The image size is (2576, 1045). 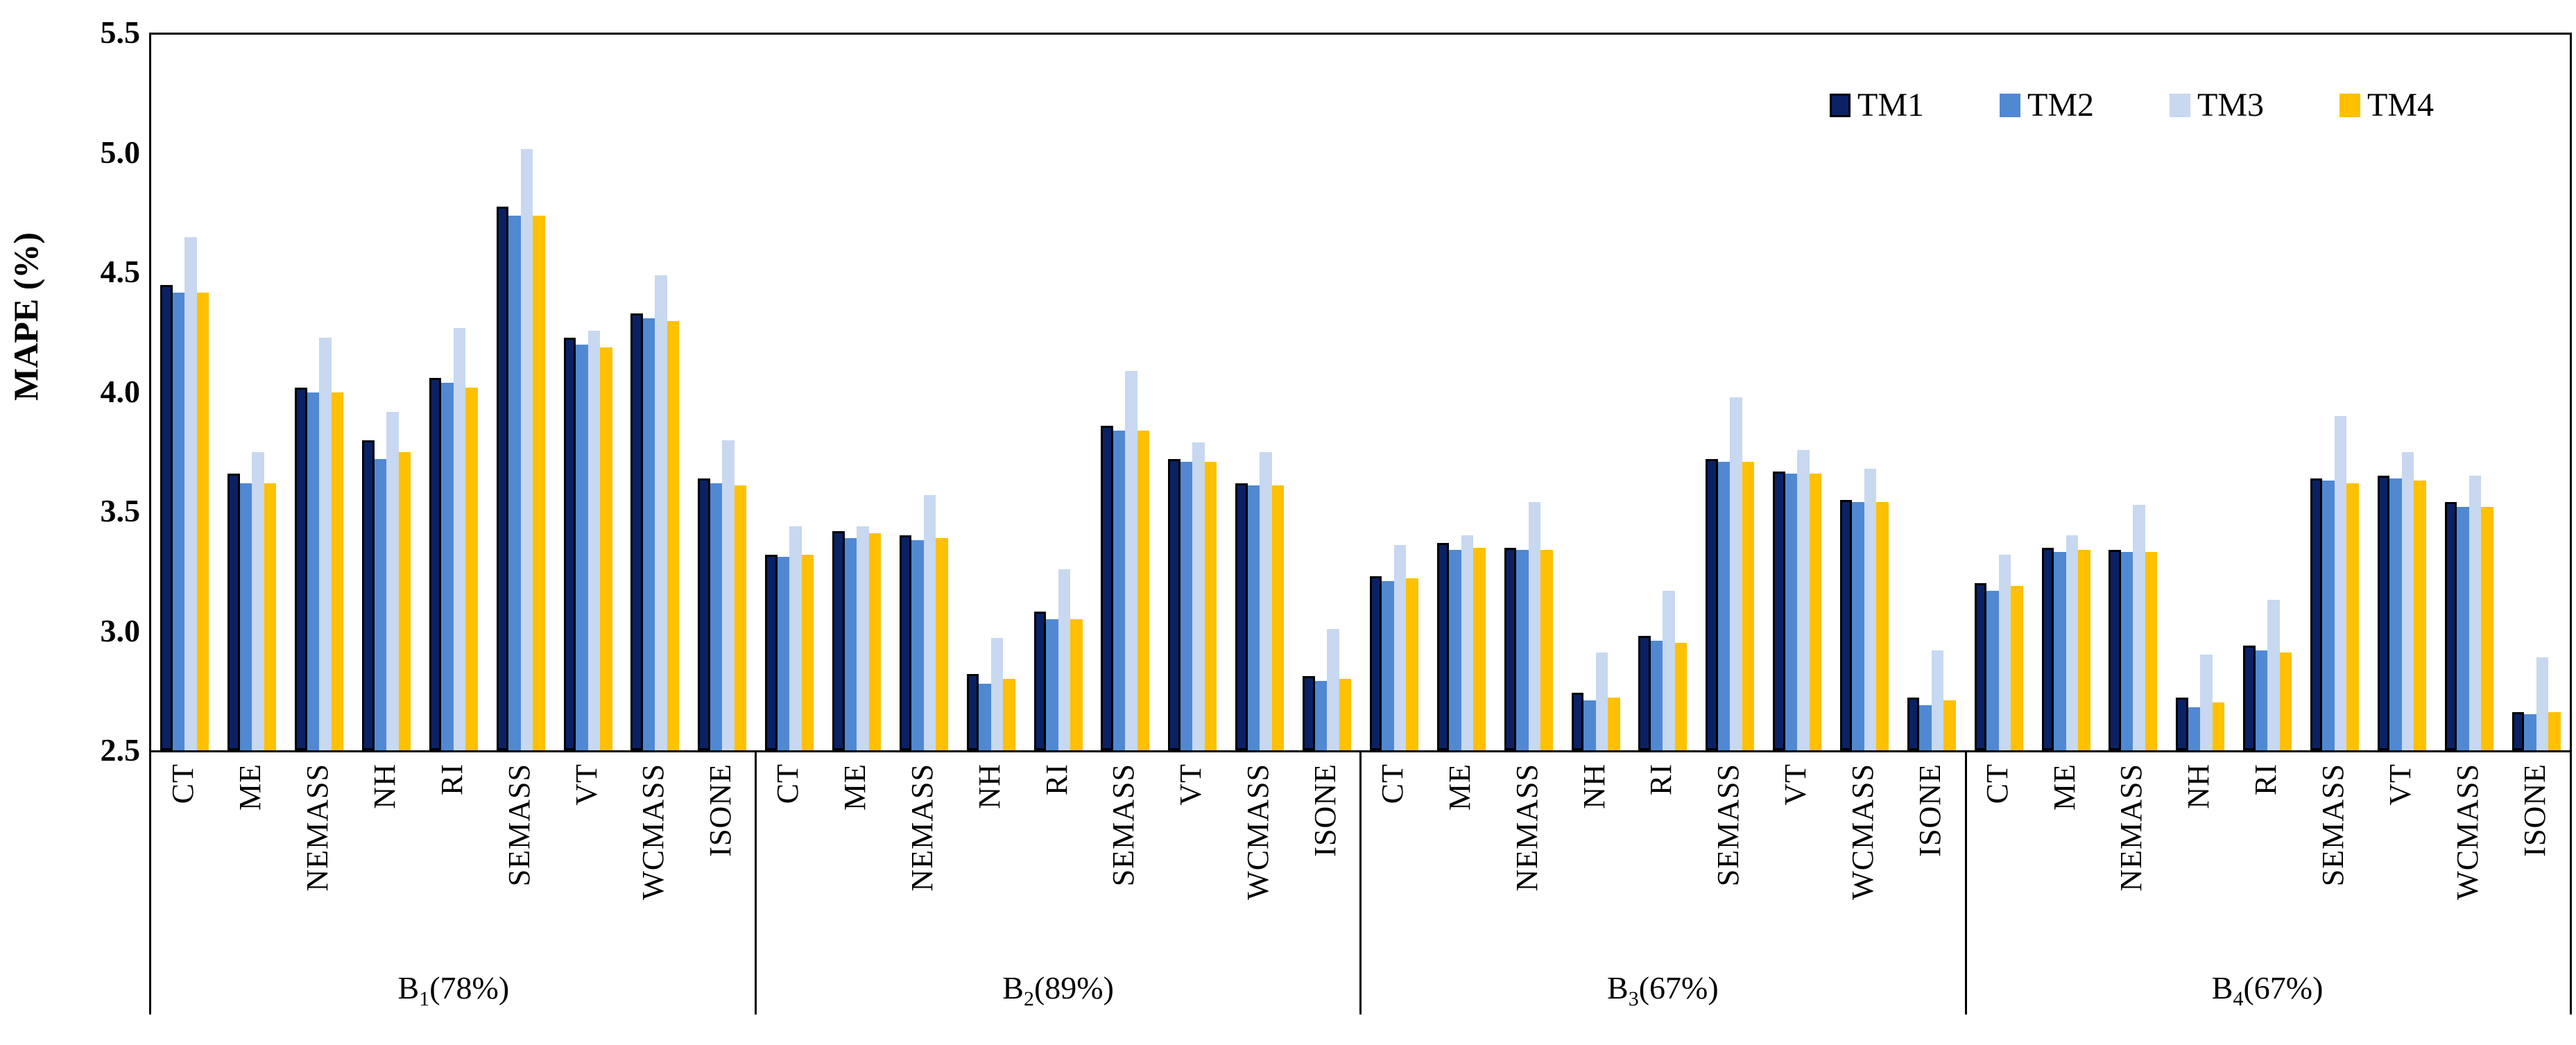 I want to click on x-group-label: B2(89%), so click(x=1058, y=991).